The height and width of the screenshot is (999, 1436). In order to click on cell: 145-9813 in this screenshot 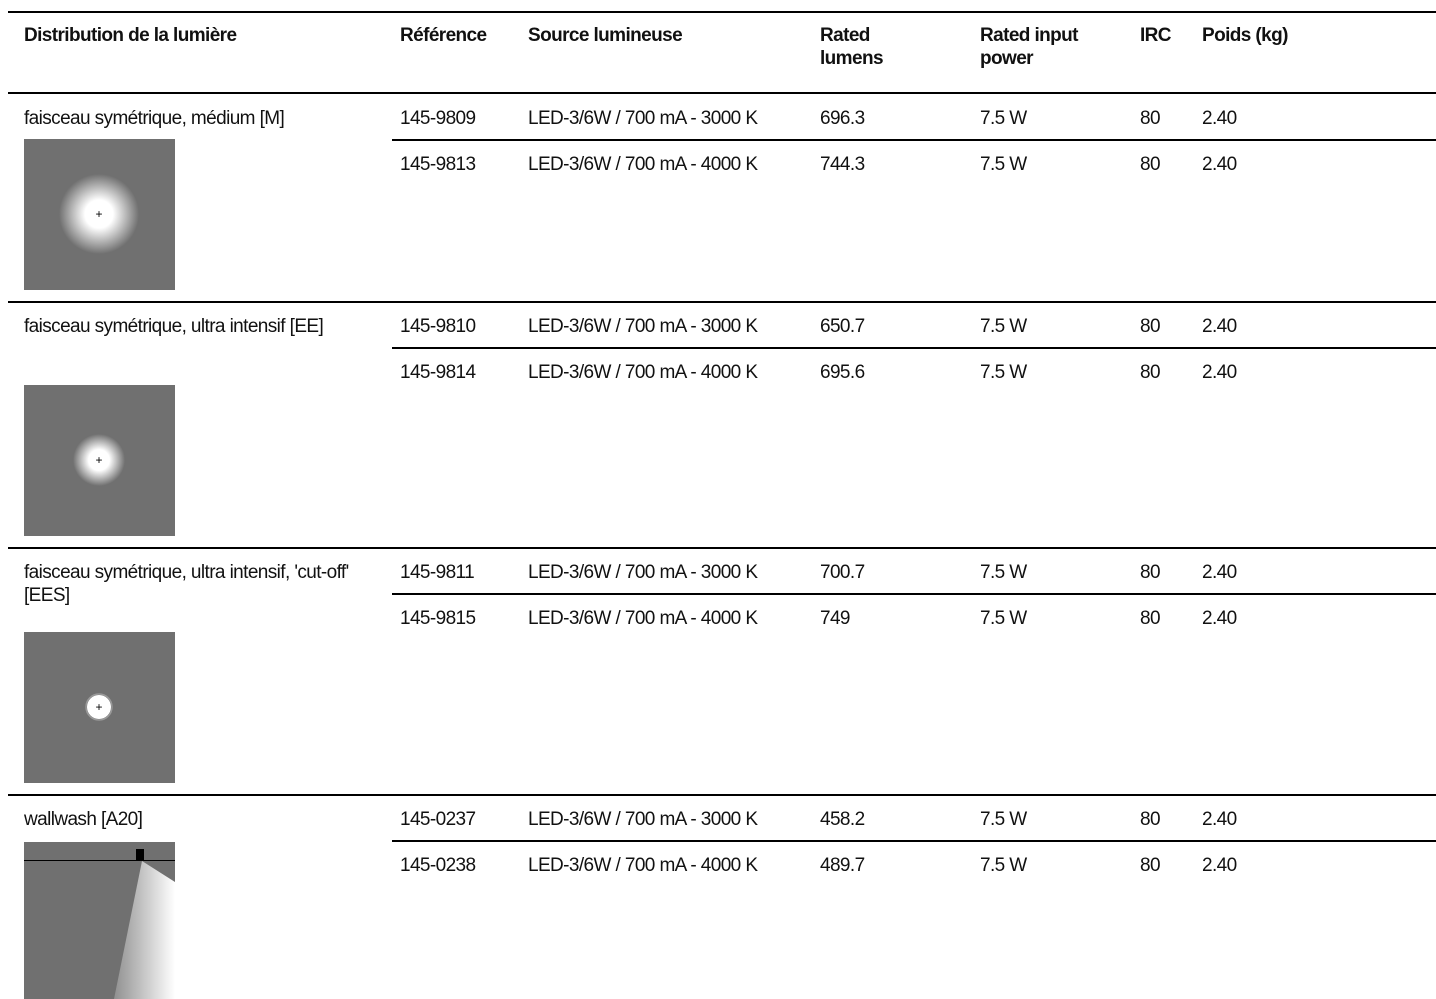, I will do `click(438, 164)`.